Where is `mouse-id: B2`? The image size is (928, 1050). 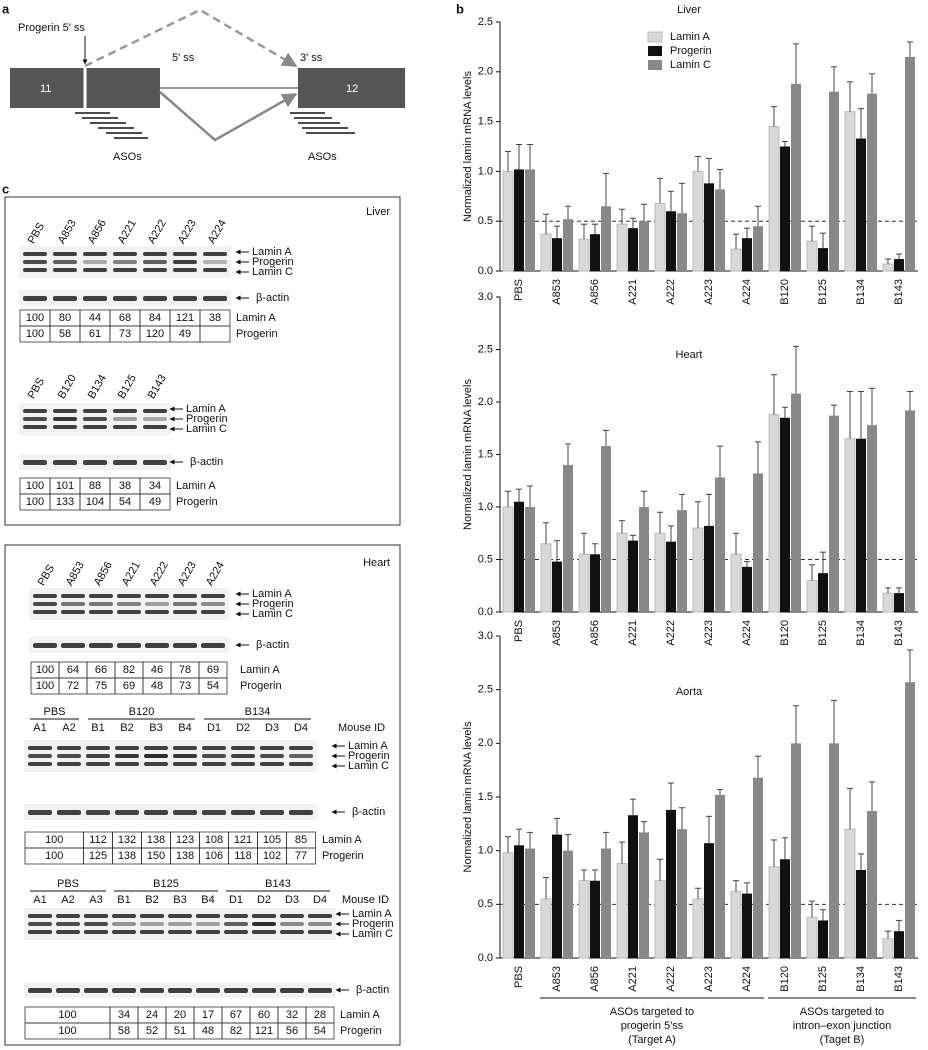
mouse-id: B2 is located at coordinates (151, 900).